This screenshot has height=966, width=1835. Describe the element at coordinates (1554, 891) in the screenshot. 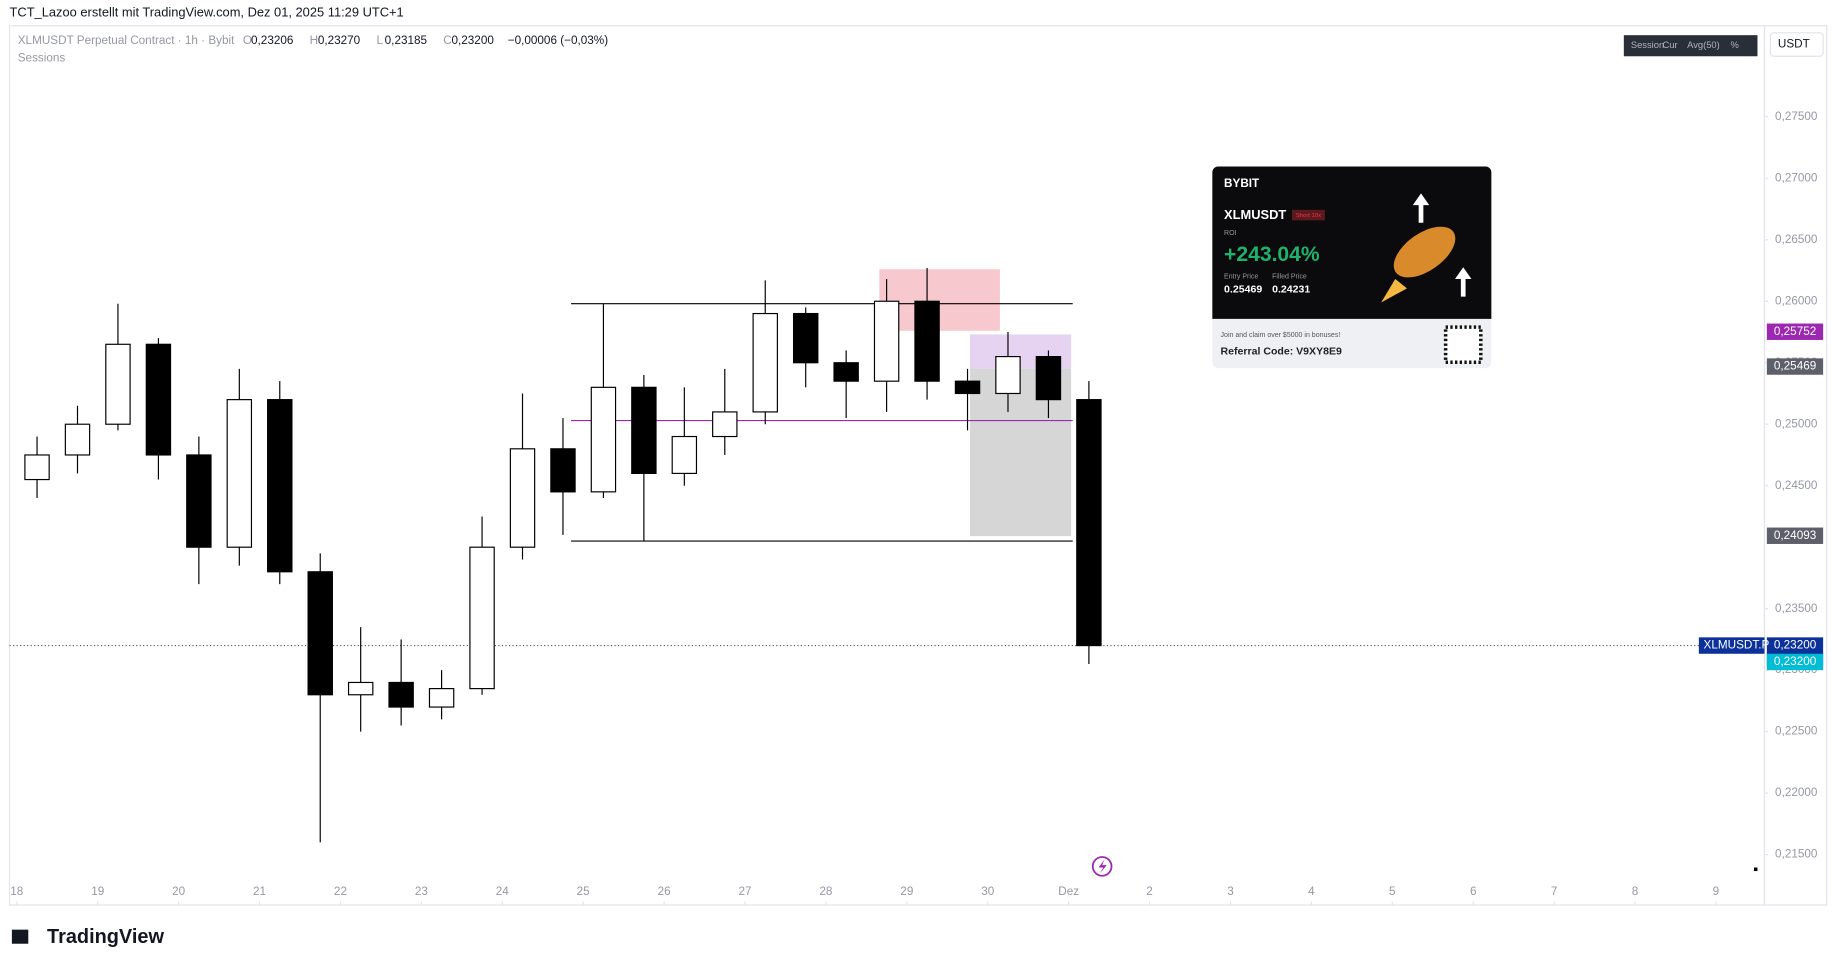

I see `x-tick-label: 7` at that location.